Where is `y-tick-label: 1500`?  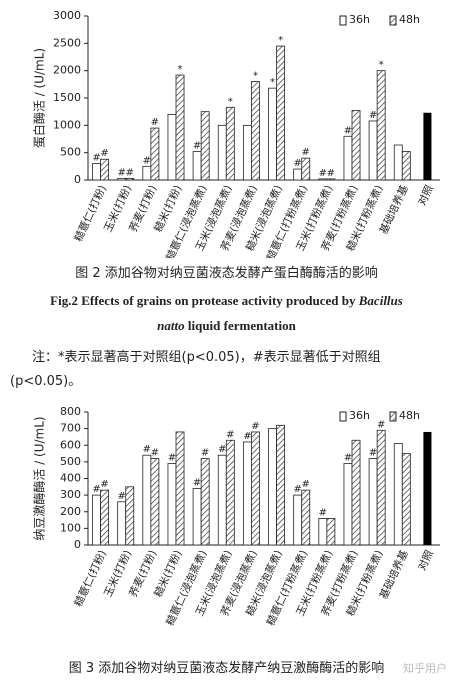
y-tick-label: 1500 is located at coordinates (67, 97).